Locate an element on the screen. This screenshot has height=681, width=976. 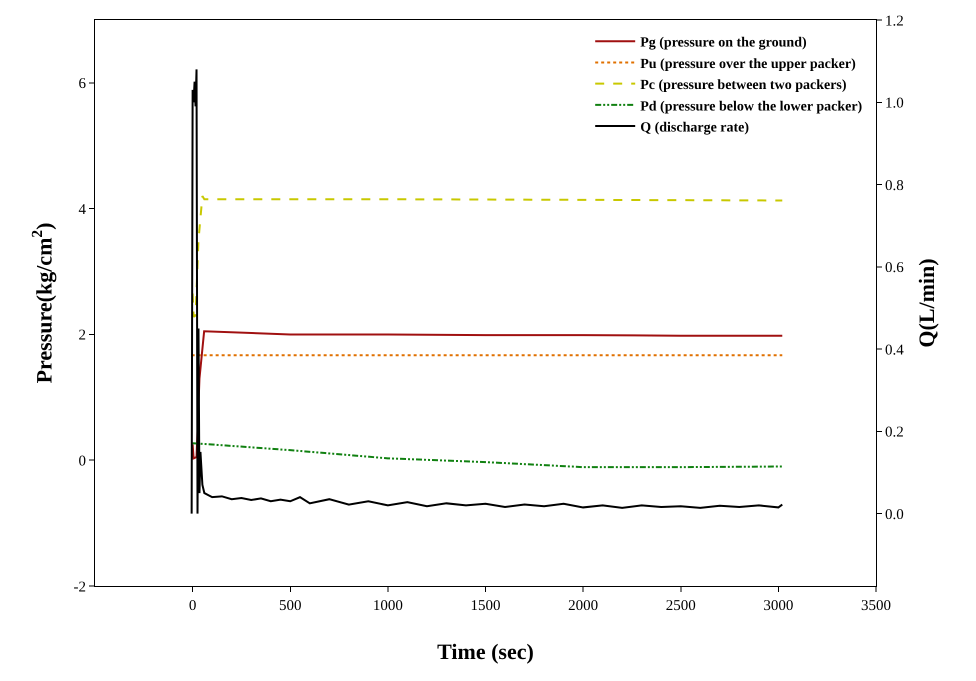
y-tick-label: -2 is located at coordinates (80, 587).